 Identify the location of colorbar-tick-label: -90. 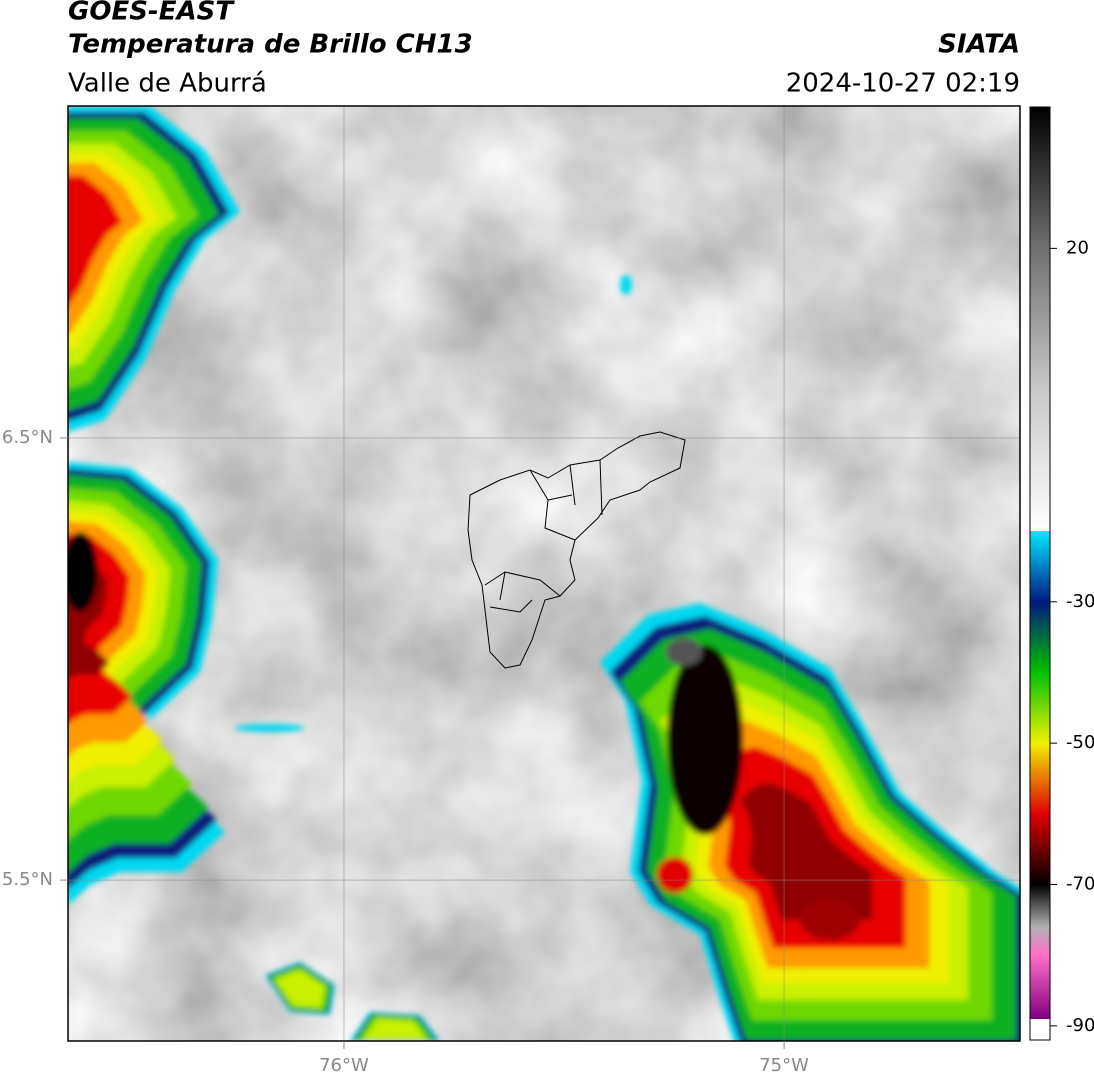
(1080, 1025).